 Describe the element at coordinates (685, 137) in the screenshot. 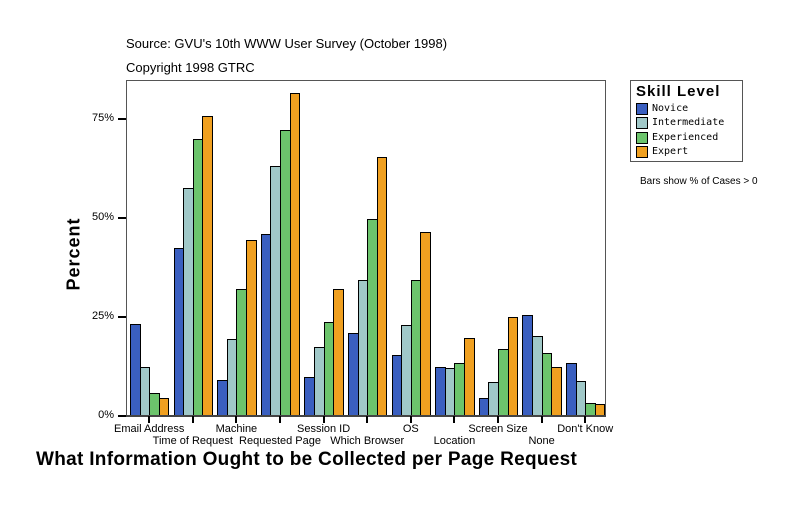

I see `legend-label: Experienced` at that location.